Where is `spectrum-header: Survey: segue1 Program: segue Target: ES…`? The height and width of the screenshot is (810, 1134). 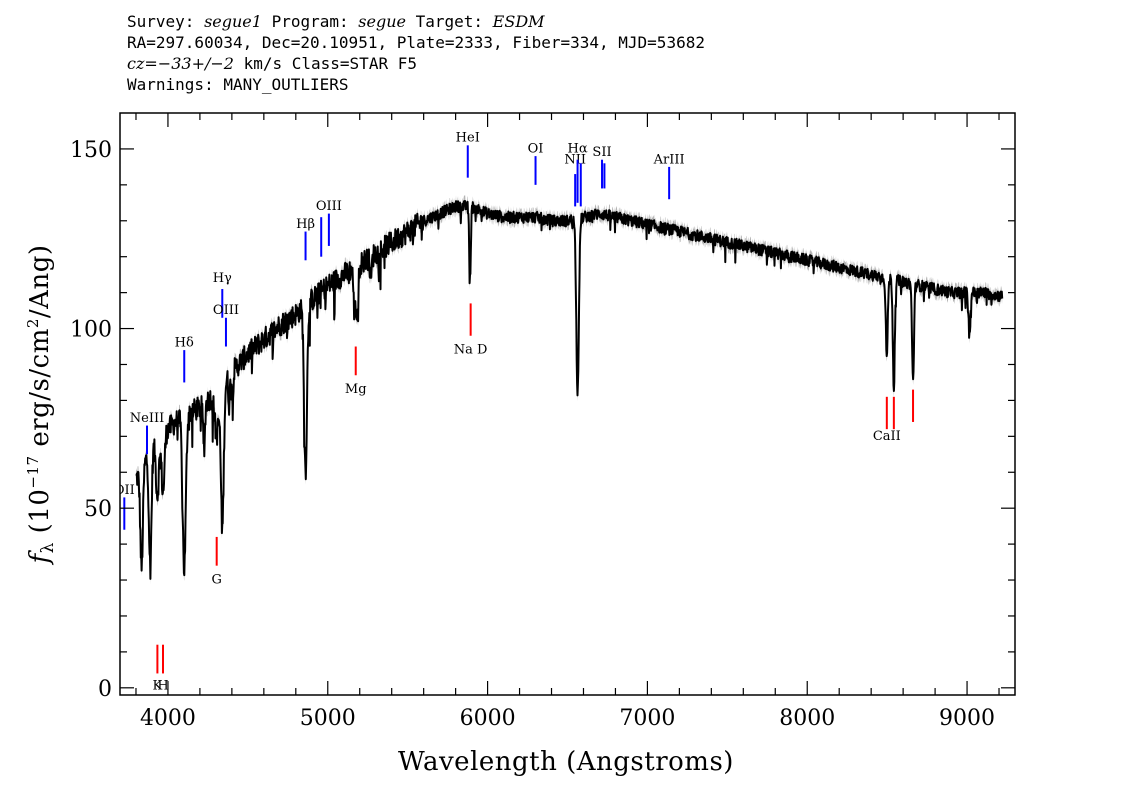
spectrum-header: Survey: segue1 Program: segue Target: ES… is located at coordinates (416, 53).